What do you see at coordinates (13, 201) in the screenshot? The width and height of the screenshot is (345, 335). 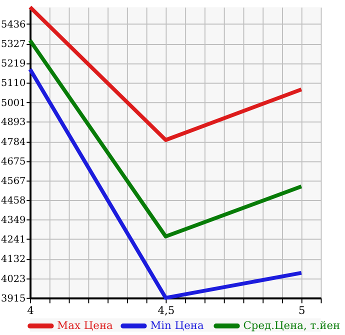 I see `y-tick-label: 4458` at bounding box center [13, 201].